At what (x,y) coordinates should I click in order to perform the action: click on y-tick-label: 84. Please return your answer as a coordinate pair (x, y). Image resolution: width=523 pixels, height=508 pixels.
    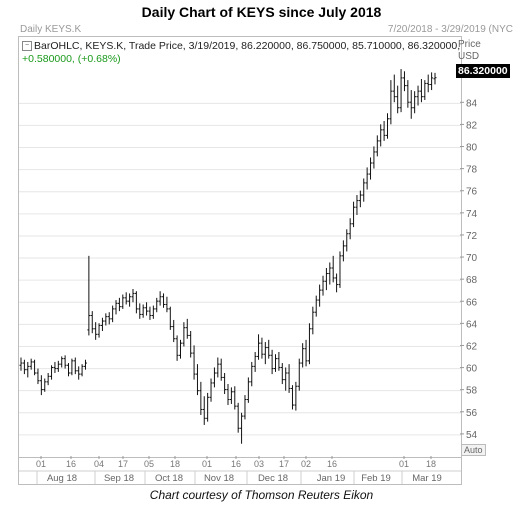
    Looking at the image, I should click on (472, 103).